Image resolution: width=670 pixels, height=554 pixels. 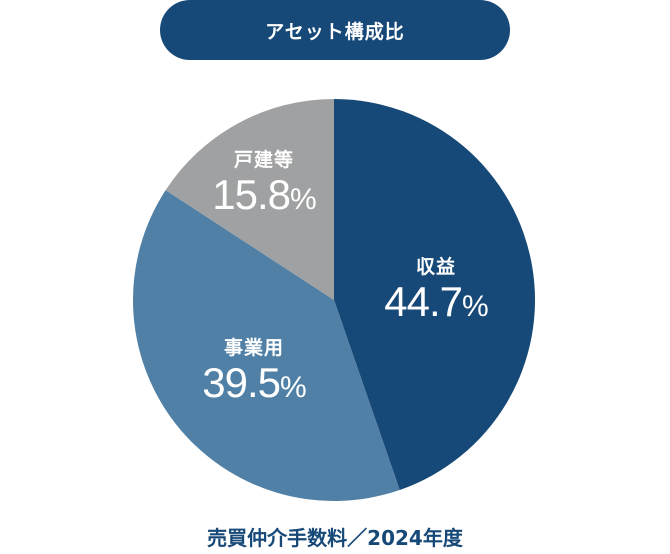 What do you see at coordinates (436, 301) in the screenshot?
I see `slice-percent: 44.7%` at bounding box center [436, 301].